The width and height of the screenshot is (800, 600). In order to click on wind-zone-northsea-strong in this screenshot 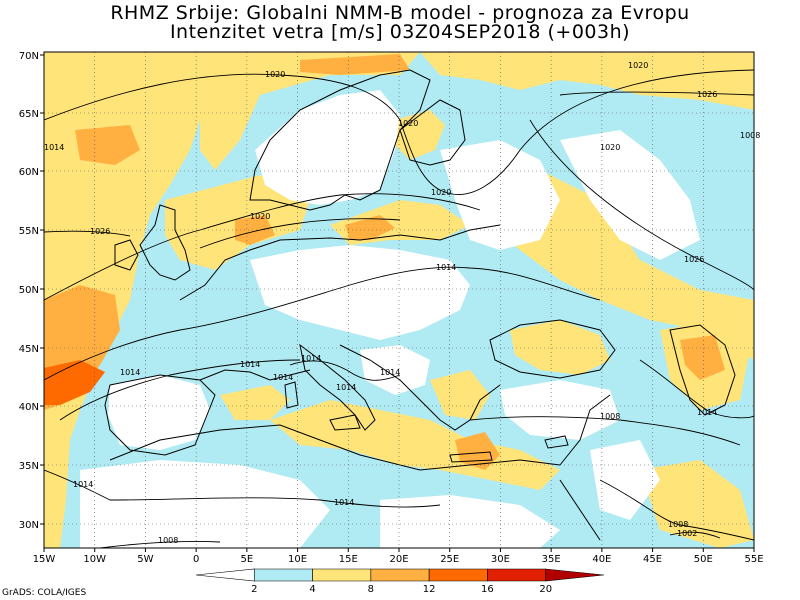, I will do `click(255, 230)`.